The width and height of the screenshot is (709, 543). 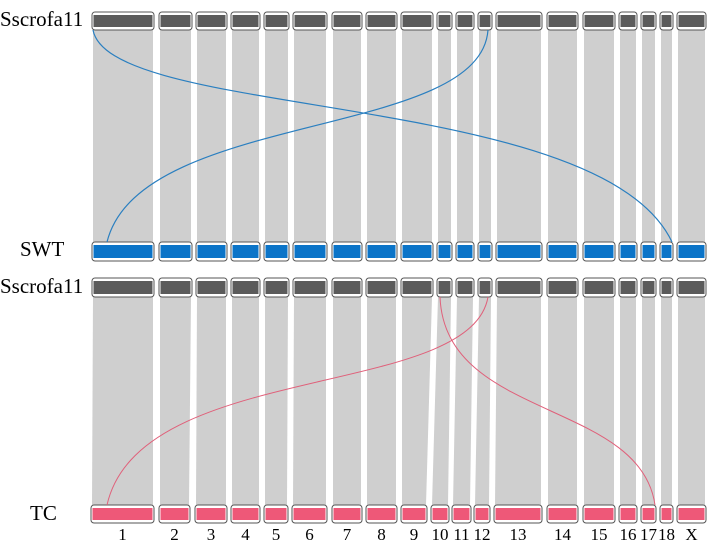 I want to click on track-label: SWT, so click(x=42, y=249).